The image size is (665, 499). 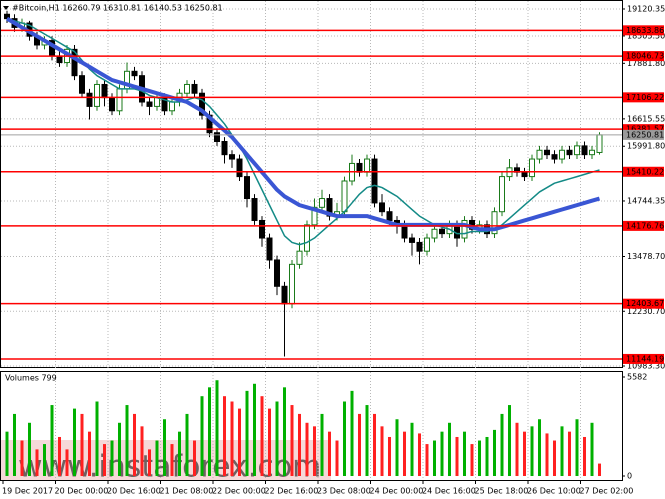 What do you see at coordinates (292, 491) in the screenshot?
I see `x-tick-label: 22 Dec 16:00` at bounding box center [292, 491].